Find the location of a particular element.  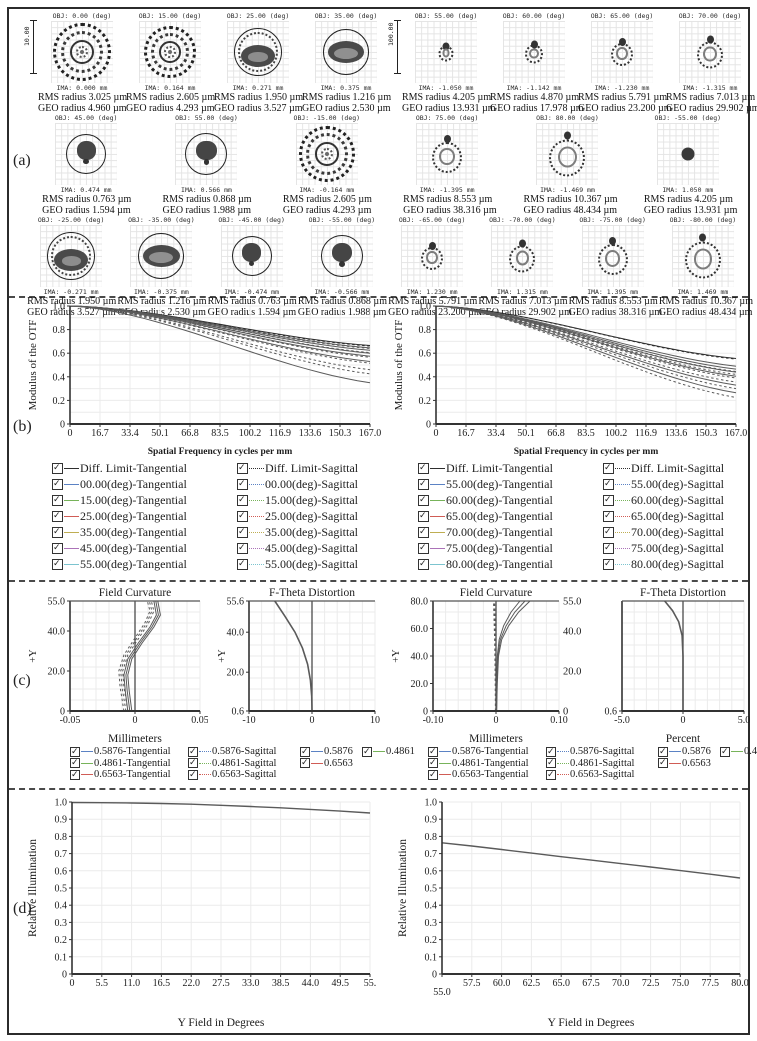

mtf-legend-item: 00.00(deg)-Sagittal is located at coordinates (322, 484).